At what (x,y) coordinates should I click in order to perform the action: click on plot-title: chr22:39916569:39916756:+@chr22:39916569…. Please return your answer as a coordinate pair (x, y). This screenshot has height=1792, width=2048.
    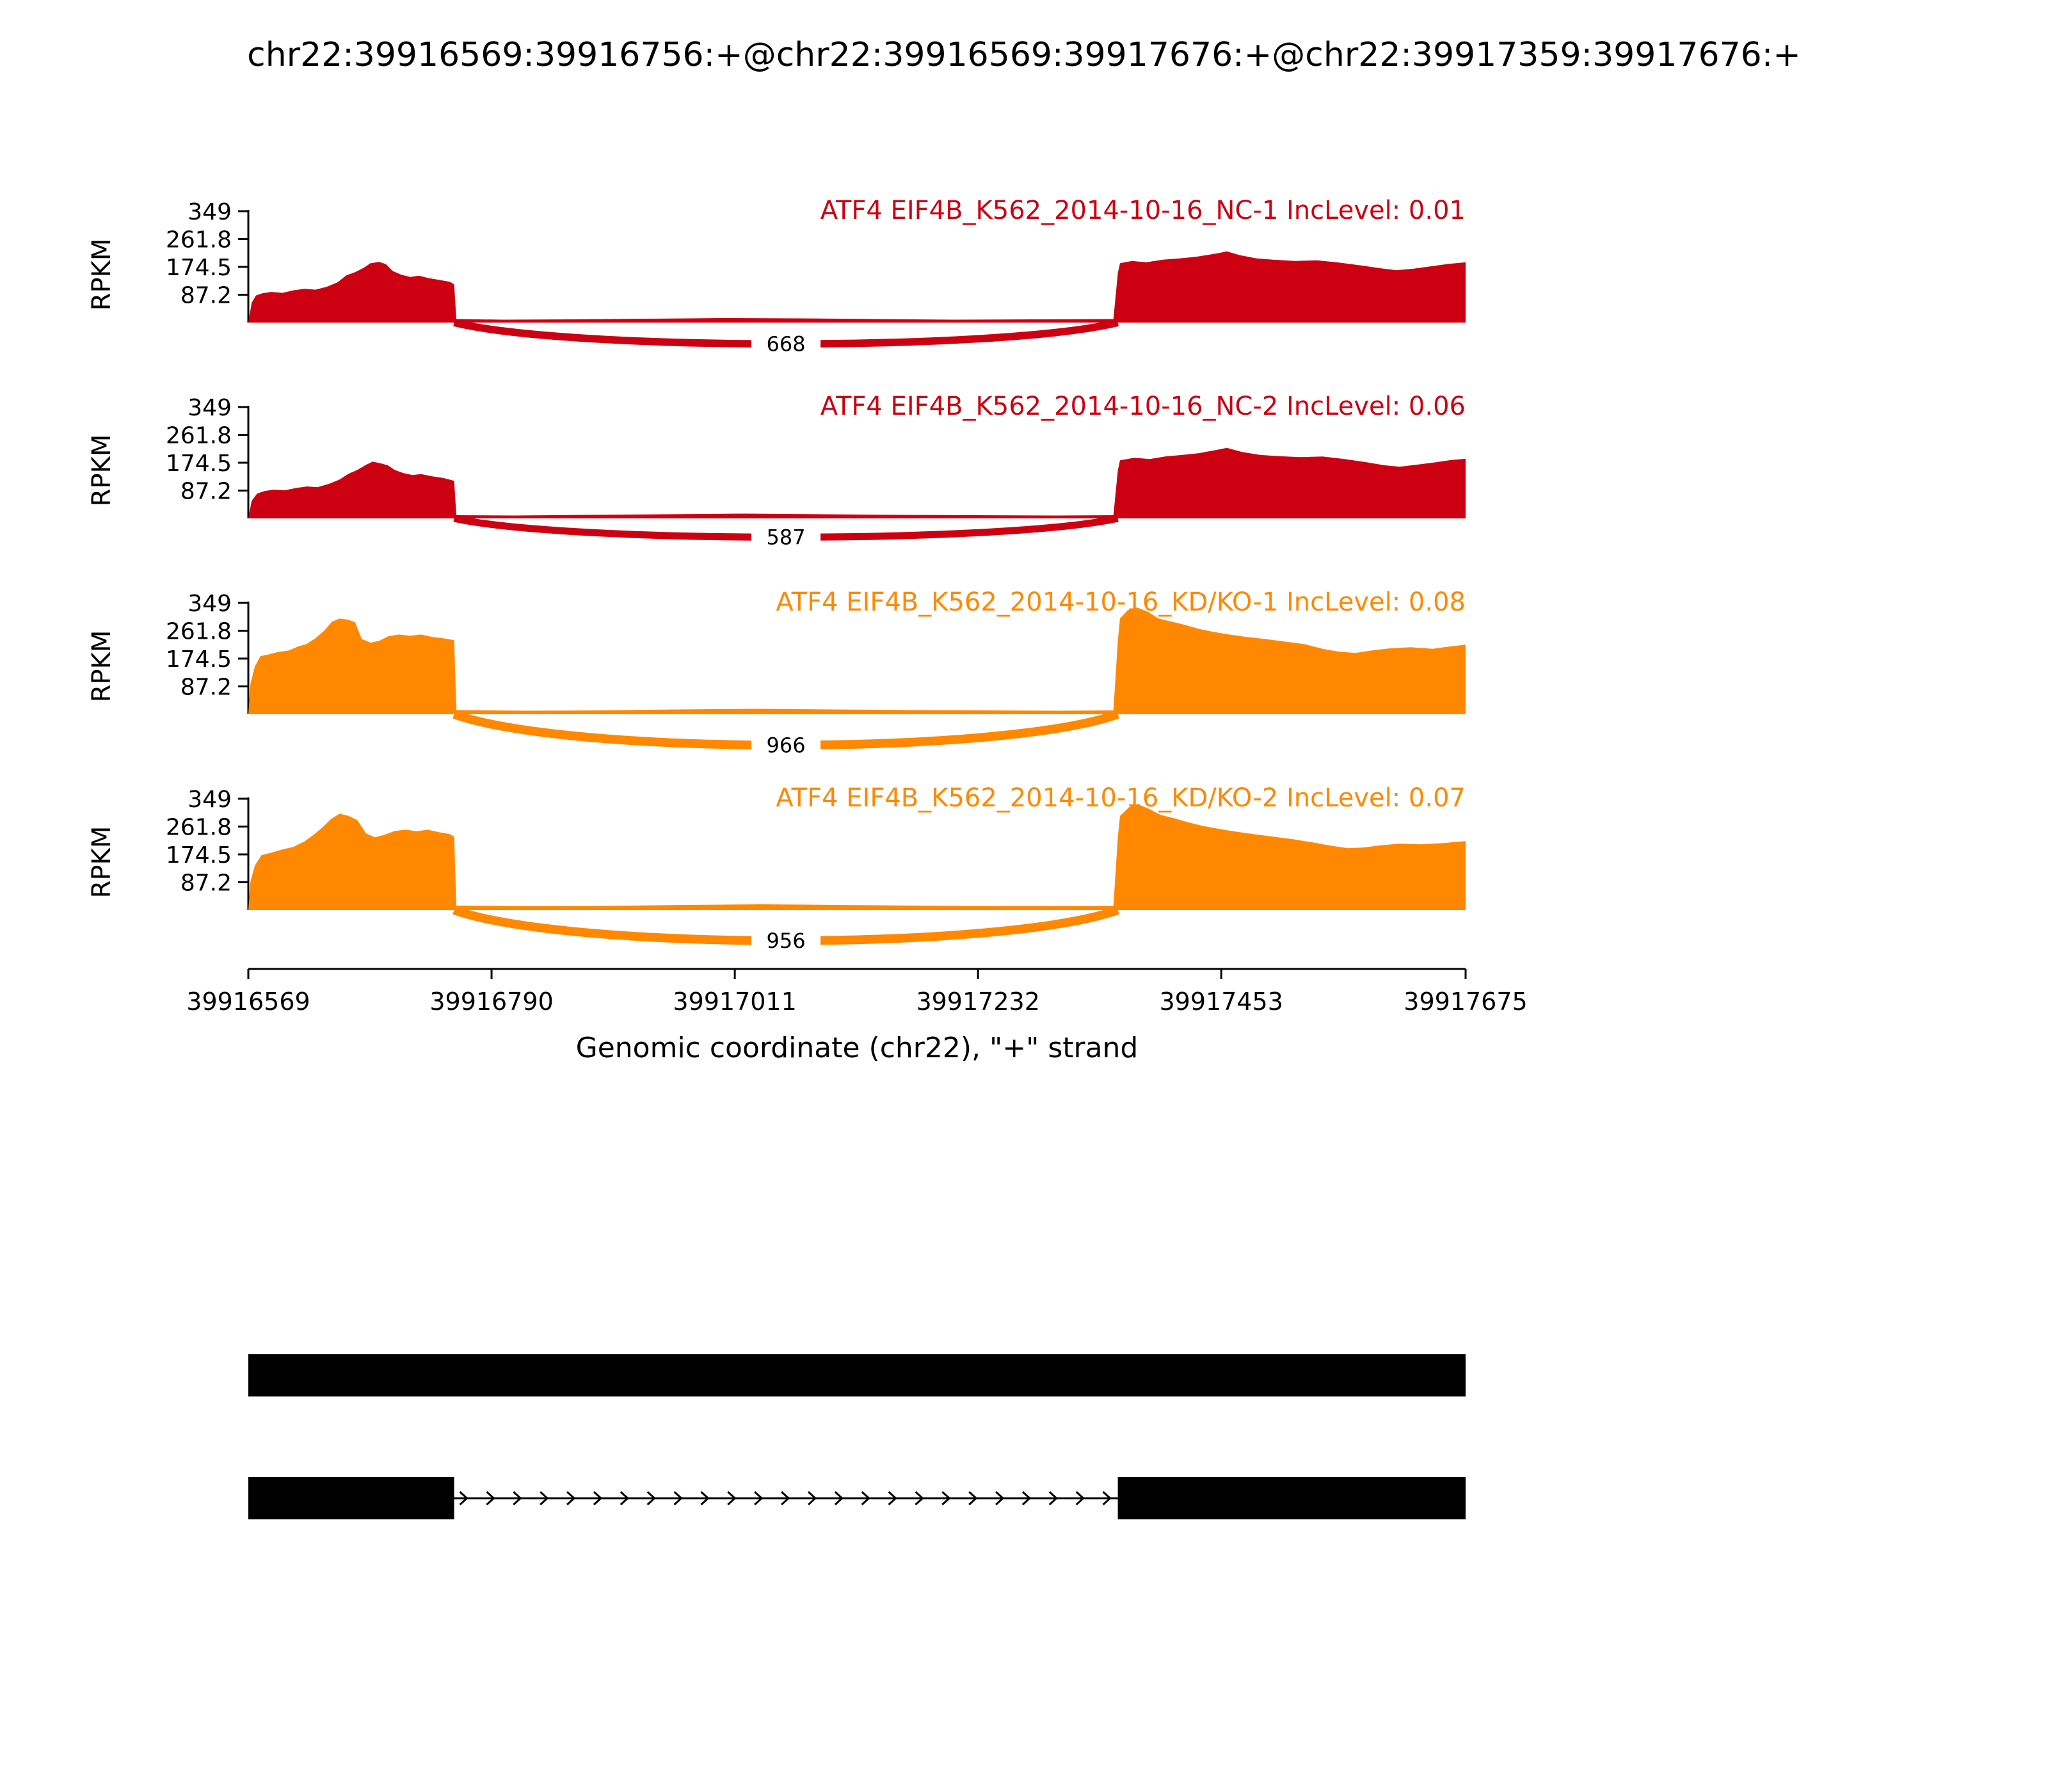
    Looking at the image, I should click on (1024, 55).